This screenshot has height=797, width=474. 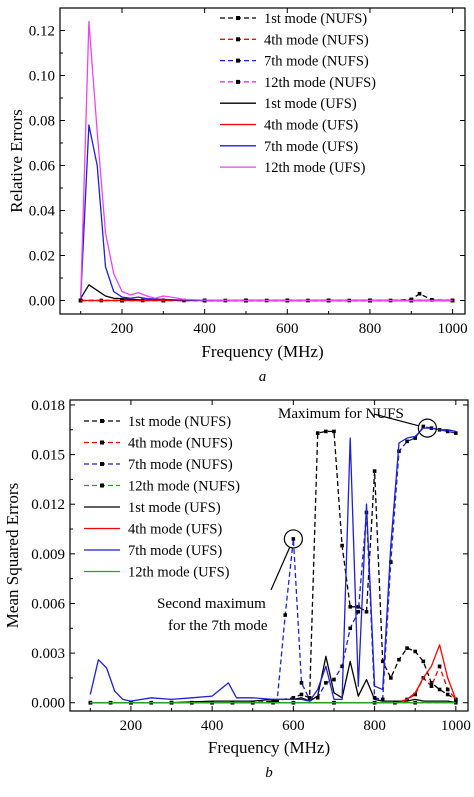 I want to click on y-tick-label: 0.018, so click(x=48, y=406).